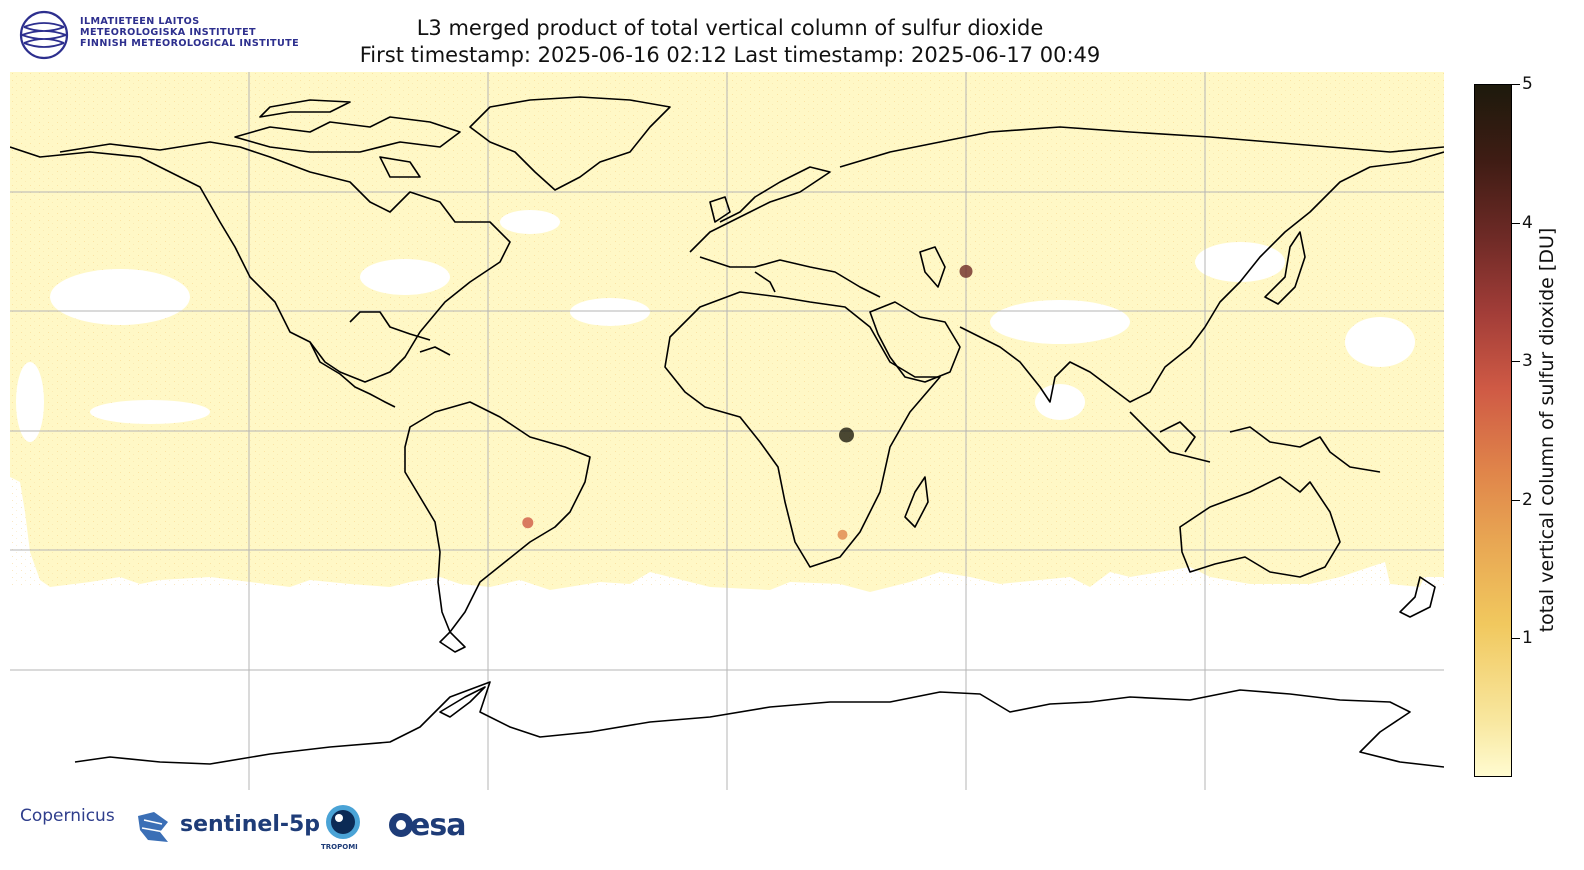 The width and height of the screenshot is (1584, 870). I want to click on sentinel-5p-wordmark: sentinel-5p, so click(250, 824).